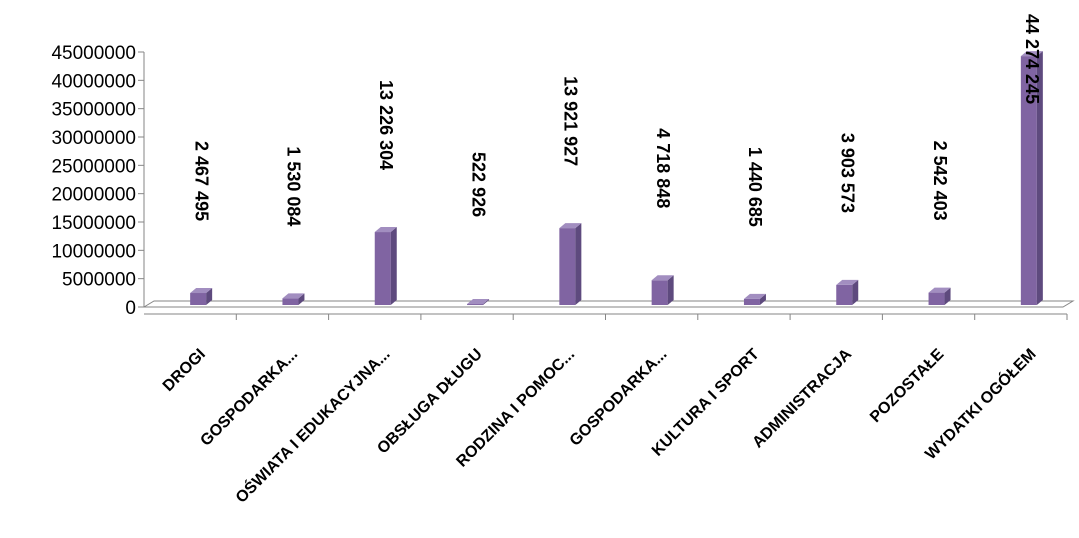  What do you see at coordinates (93, 195) in the screenshot?
I see `y-tick-label: 20000000` at bounding box center [93, 195].